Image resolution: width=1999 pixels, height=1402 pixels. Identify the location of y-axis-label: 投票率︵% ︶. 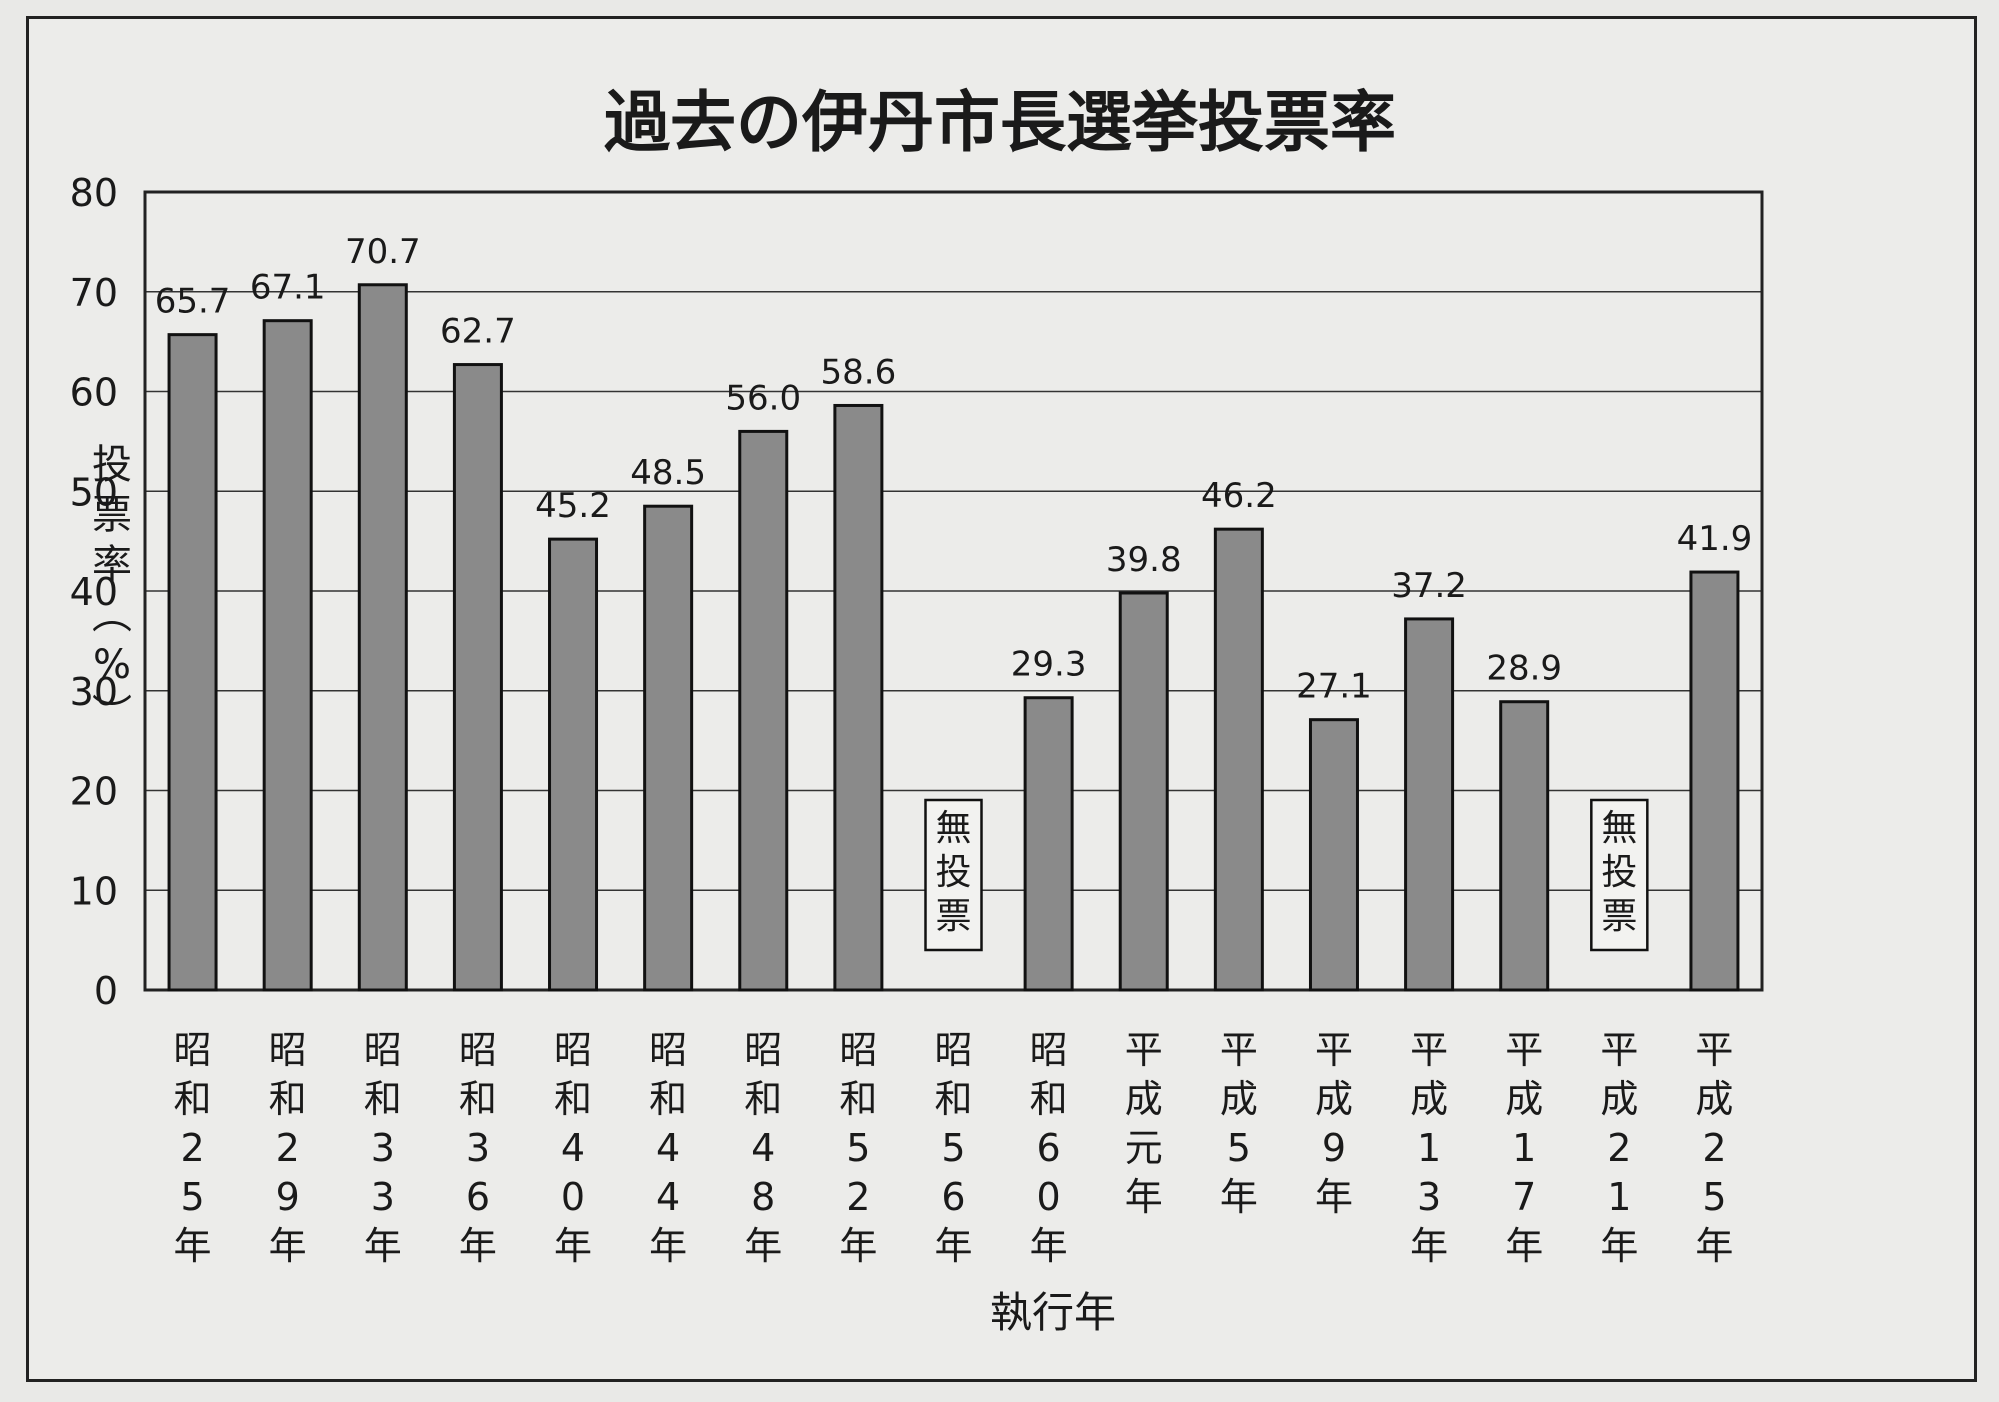
(112, 590).